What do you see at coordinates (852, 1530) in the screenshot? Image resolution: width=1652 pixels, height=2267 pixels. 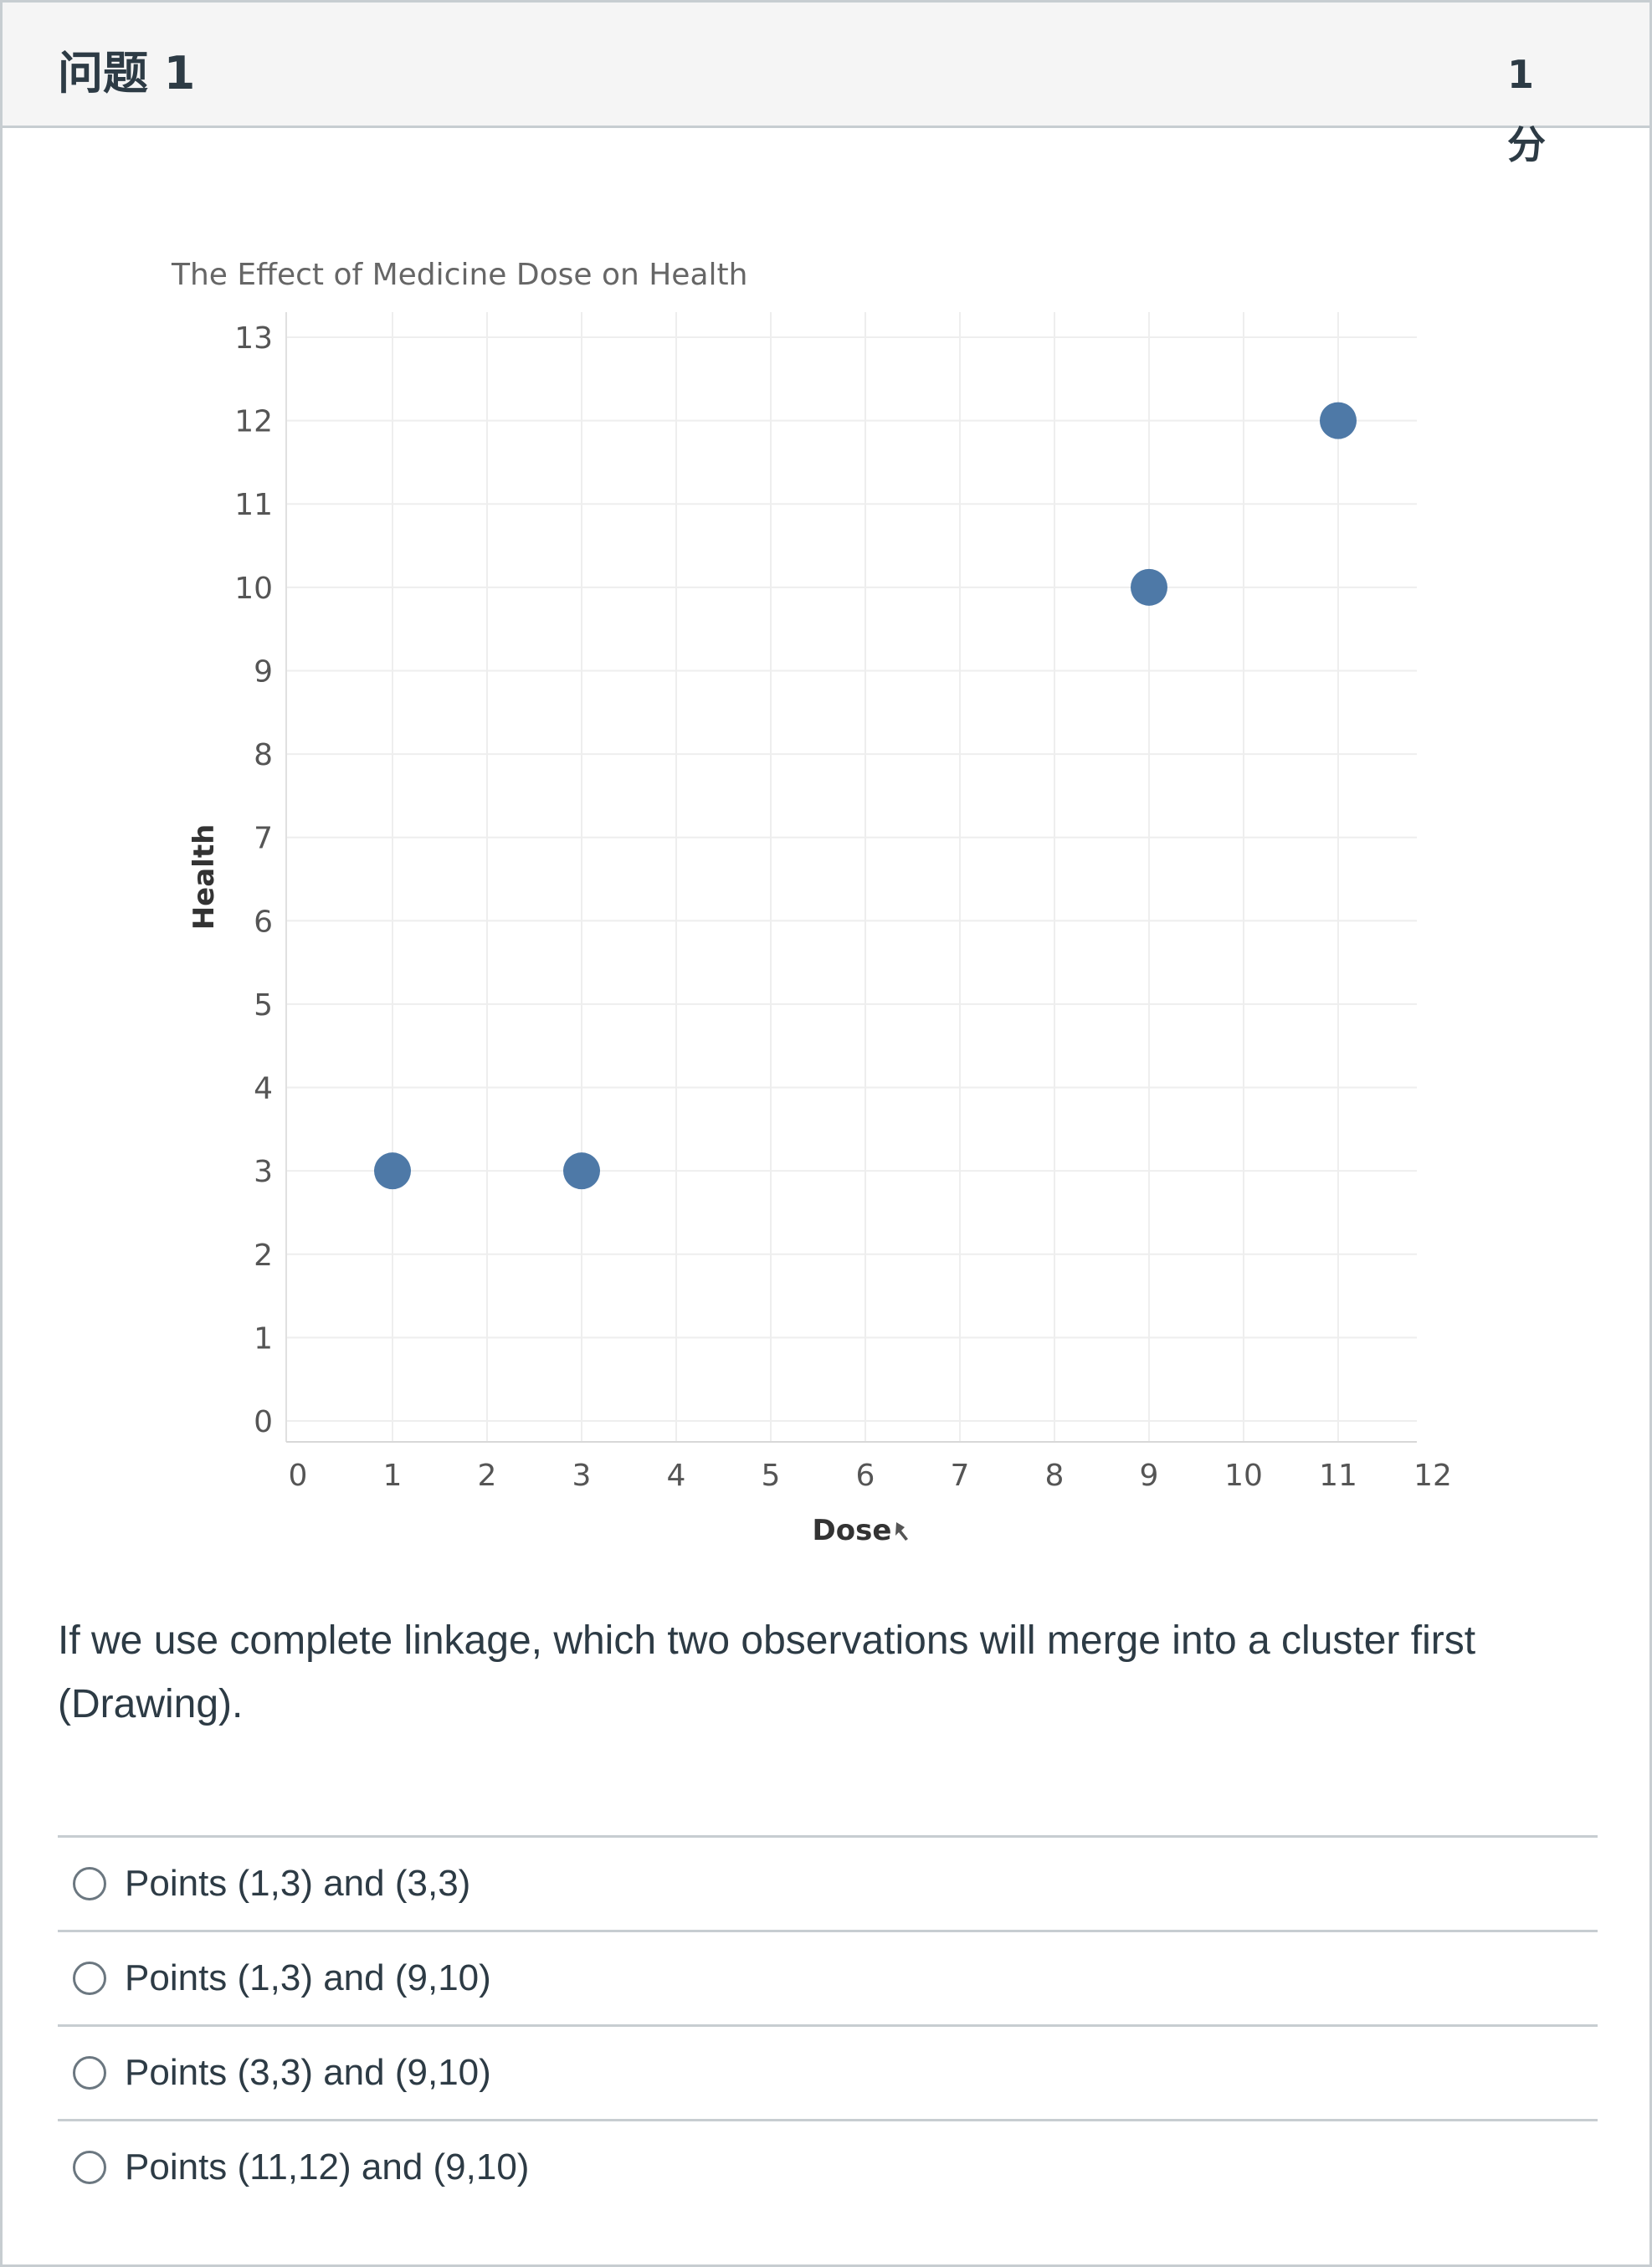 I see `x-axis-label: Dose` at bounding box center [852, 1530].